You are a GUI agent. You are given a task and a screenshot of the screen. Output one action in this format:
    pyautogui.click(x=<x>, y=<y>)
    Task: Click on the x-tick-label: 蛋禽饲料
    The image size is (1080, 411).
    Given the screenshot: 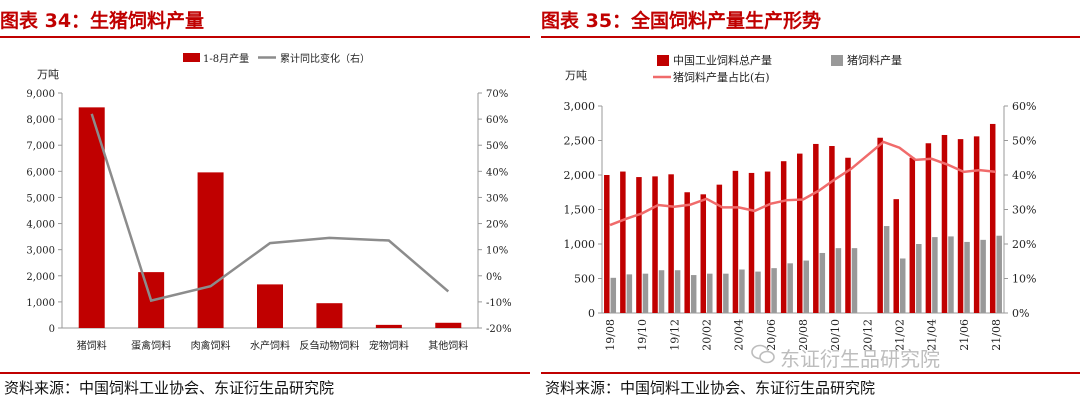 What is the action you would take?
    pyautogui.click(x=151, y=345)
    